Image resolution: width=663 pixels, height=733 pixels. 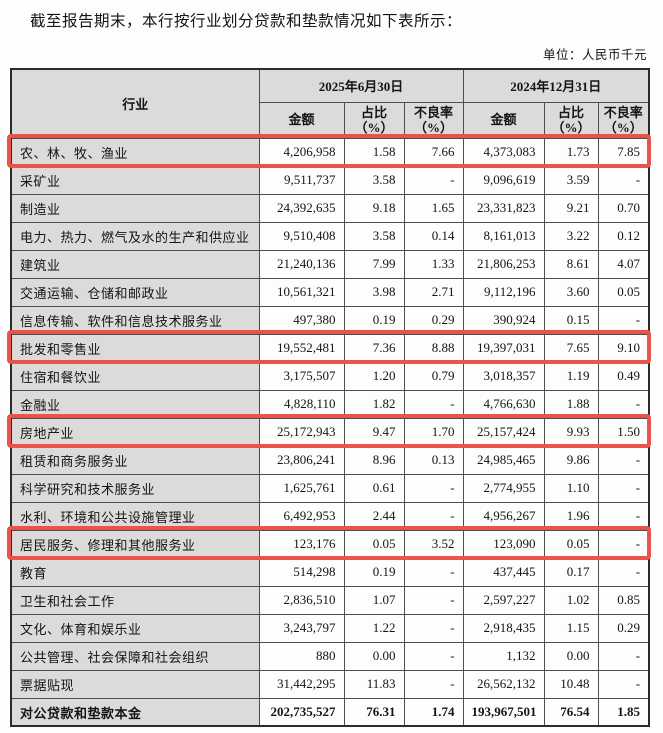 What do you see at coordinates (571, 544) in the screenshot?
I see `share-2024-cell: 0.05` at bounding box center [571, 544].